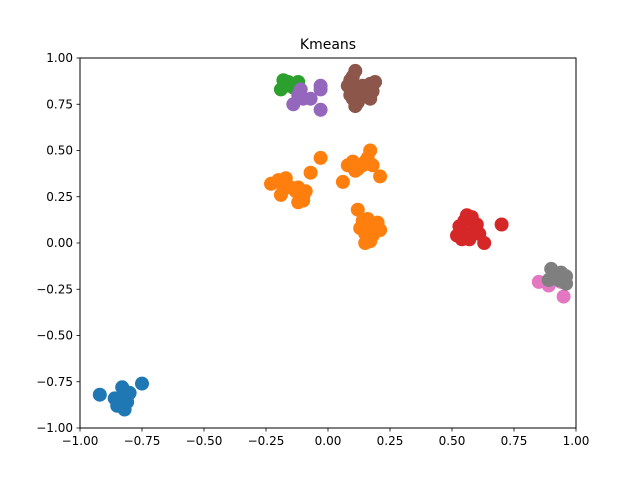 The width and height of the screenshot is (640, 485). What do you see at coordinates (59, 151) in the screenshot?
I see `y-tick-label: 0.50` at bounding box center [59, 151].